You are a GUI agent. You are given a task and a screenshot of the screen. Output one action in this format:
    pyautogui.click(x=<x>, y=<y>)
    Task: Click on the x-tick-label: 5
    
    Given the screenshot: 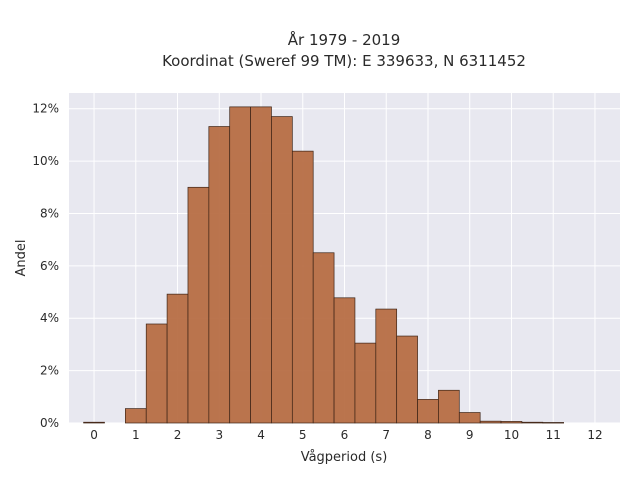 What is the action you would take?
    pyautogui.click(x=303, y=435)
    